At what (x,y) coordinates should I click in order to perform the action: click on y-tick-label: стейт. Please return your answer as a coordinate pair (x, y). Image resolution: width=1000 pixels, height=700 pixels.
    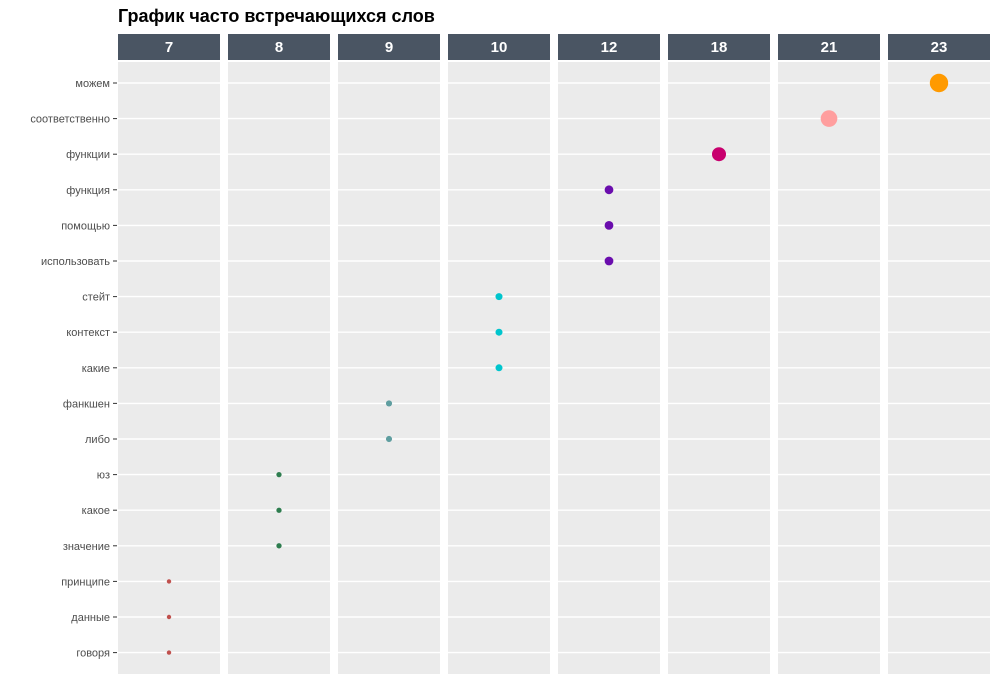
    Looking at the image, I should click on (96, 298).